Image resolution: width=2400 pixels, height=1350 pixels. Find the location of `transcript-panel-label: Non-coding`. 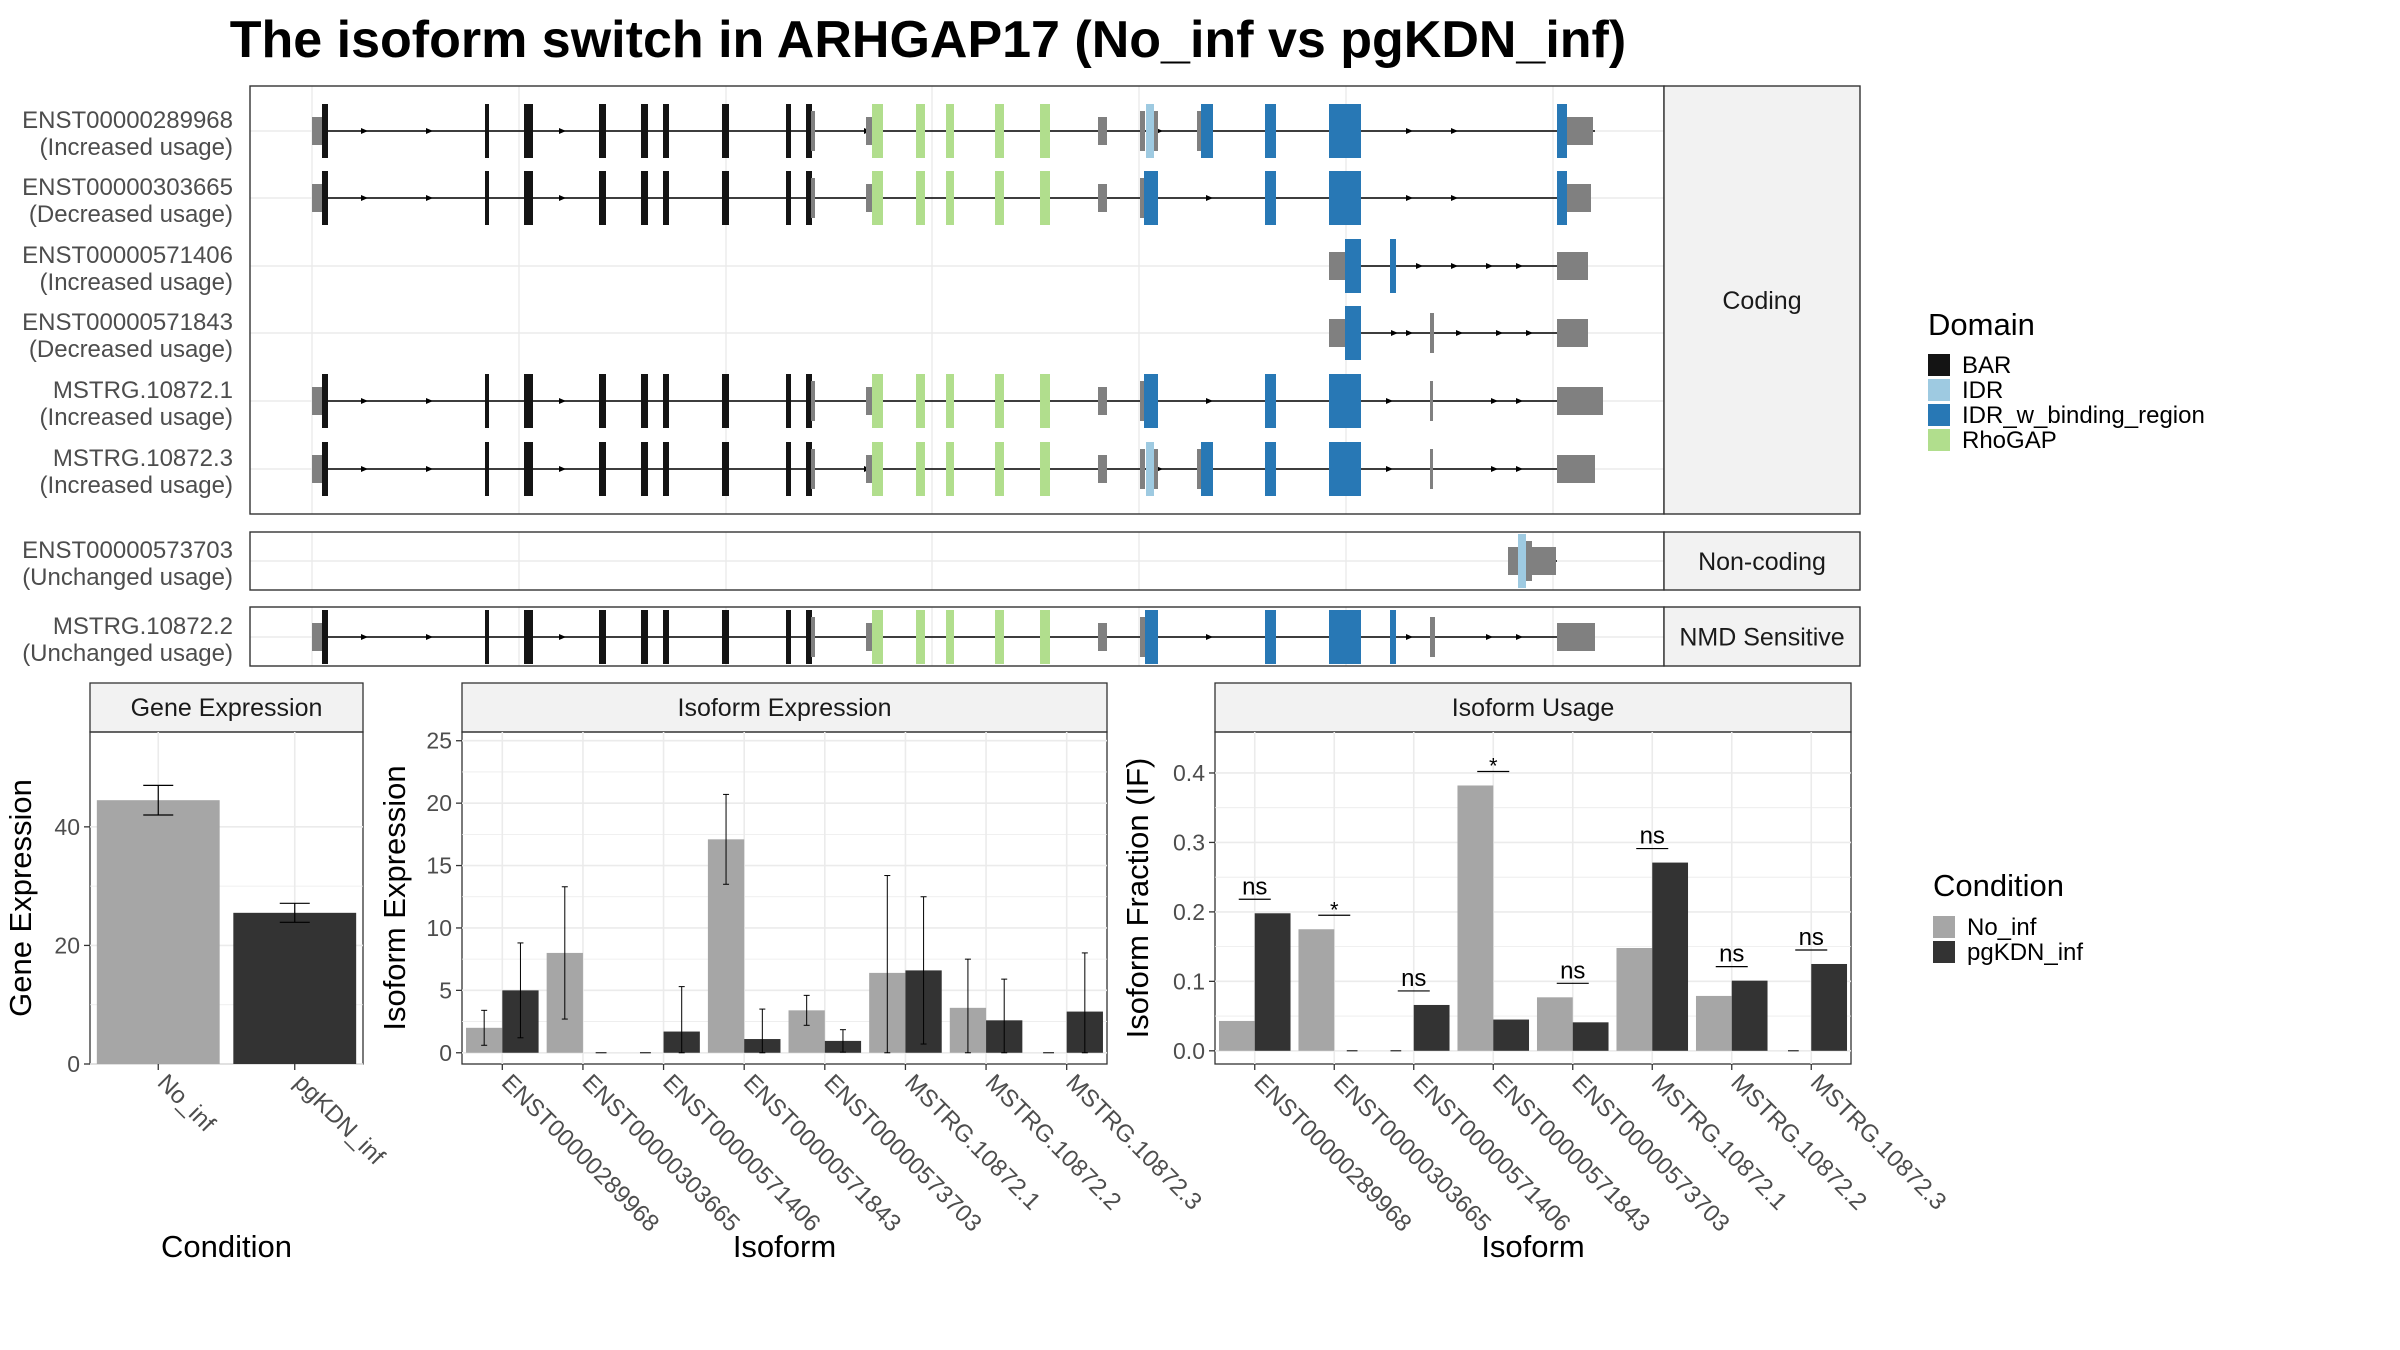

transcript-panel-label: Non-coding is located at coordinates (1762, 562).